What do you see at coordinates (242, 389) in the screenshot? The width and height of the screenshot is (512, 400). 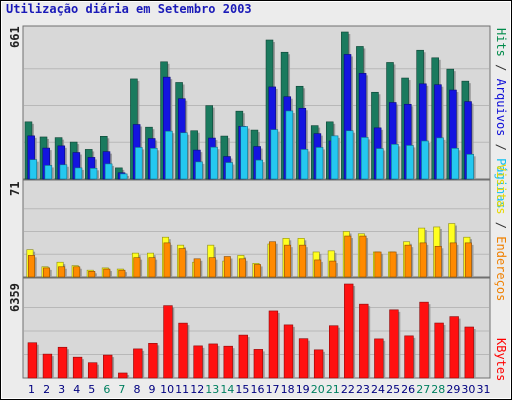 I see `day-label: 15` at bounding box center [242, 389].